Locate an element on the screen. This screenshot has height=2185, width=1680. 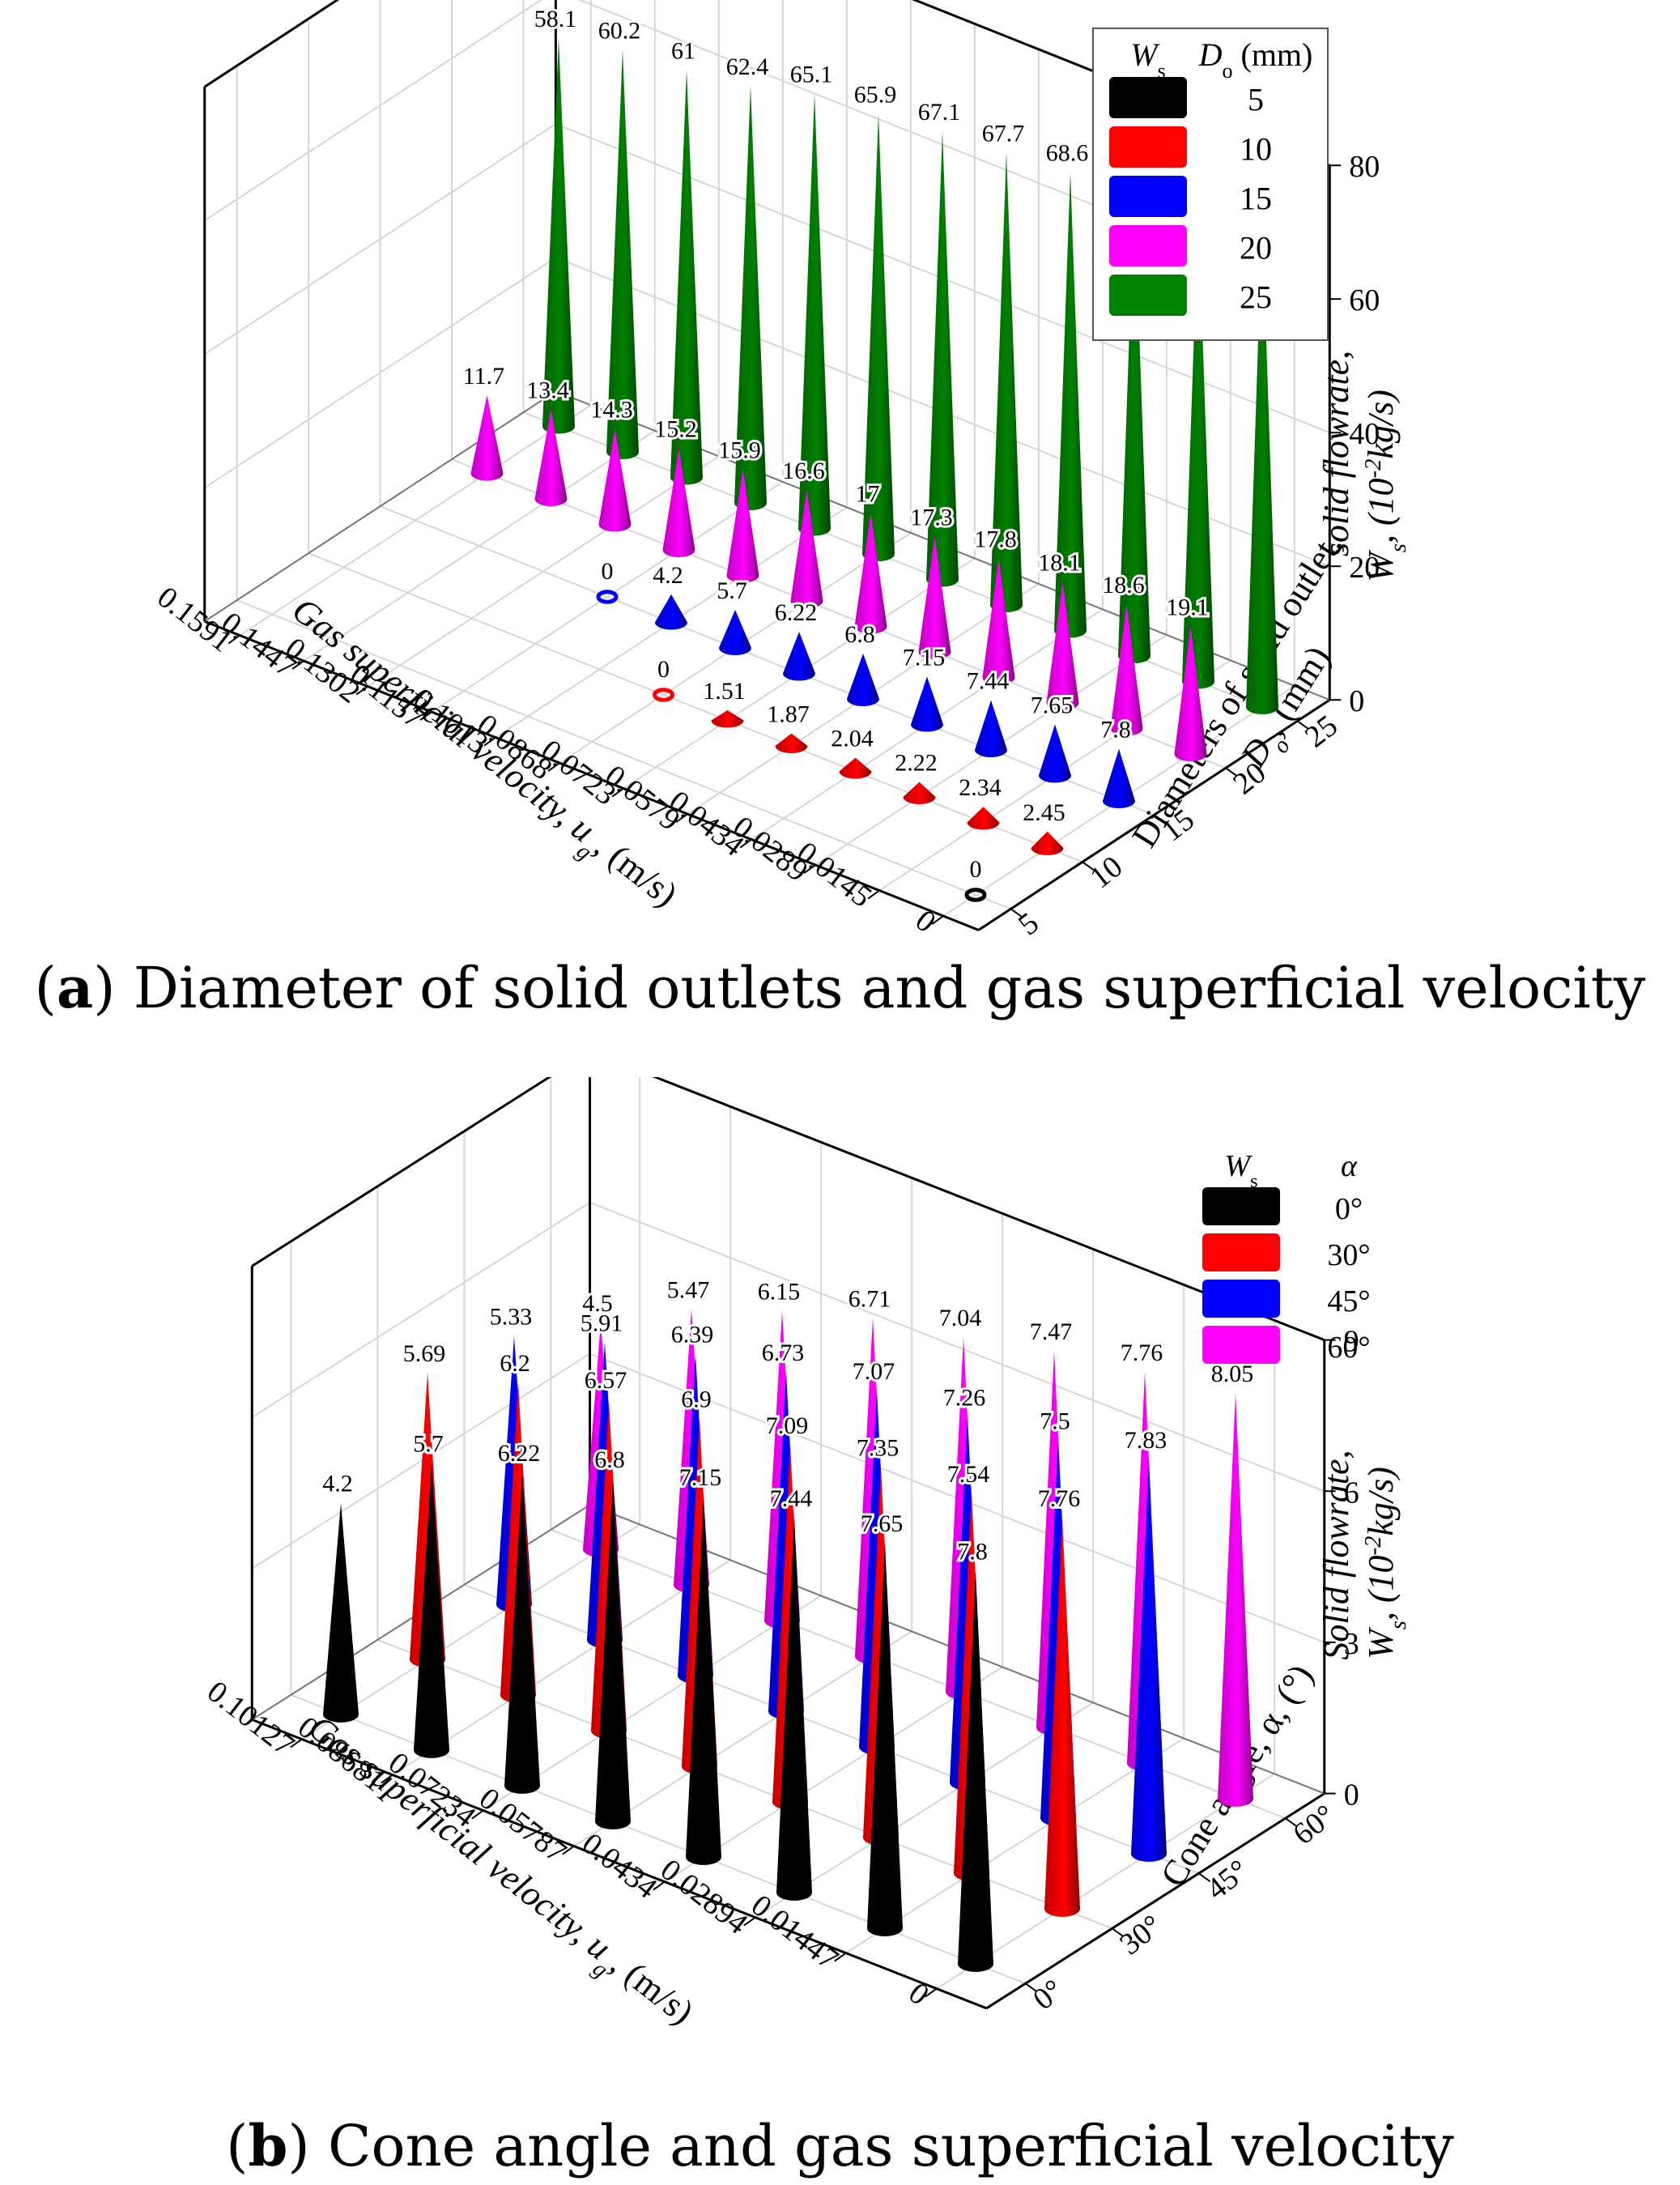
chart-a-cone: 17.8 is located at coordinates (995, 604).